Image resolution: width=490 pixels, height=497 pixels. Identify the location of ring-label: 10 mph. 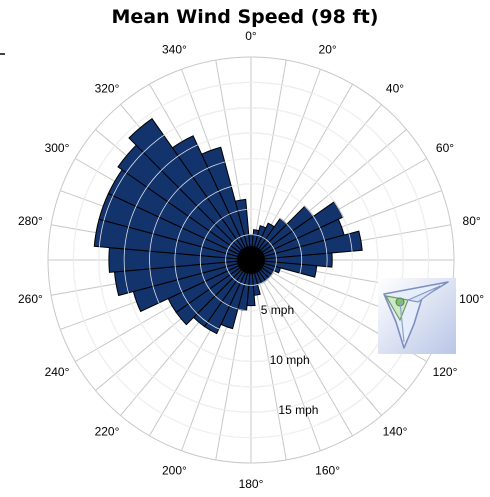
(290, 360).